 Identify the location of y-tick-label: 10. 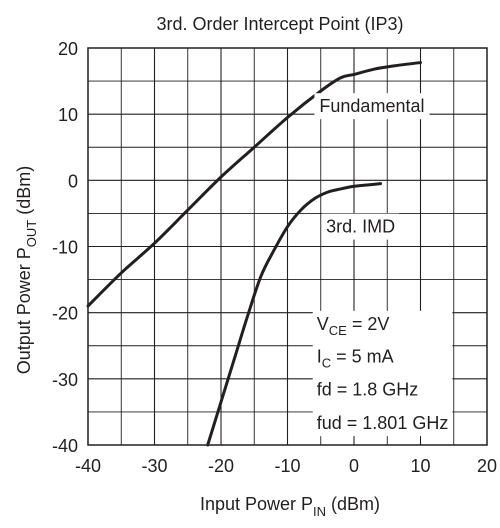
(68, 115).